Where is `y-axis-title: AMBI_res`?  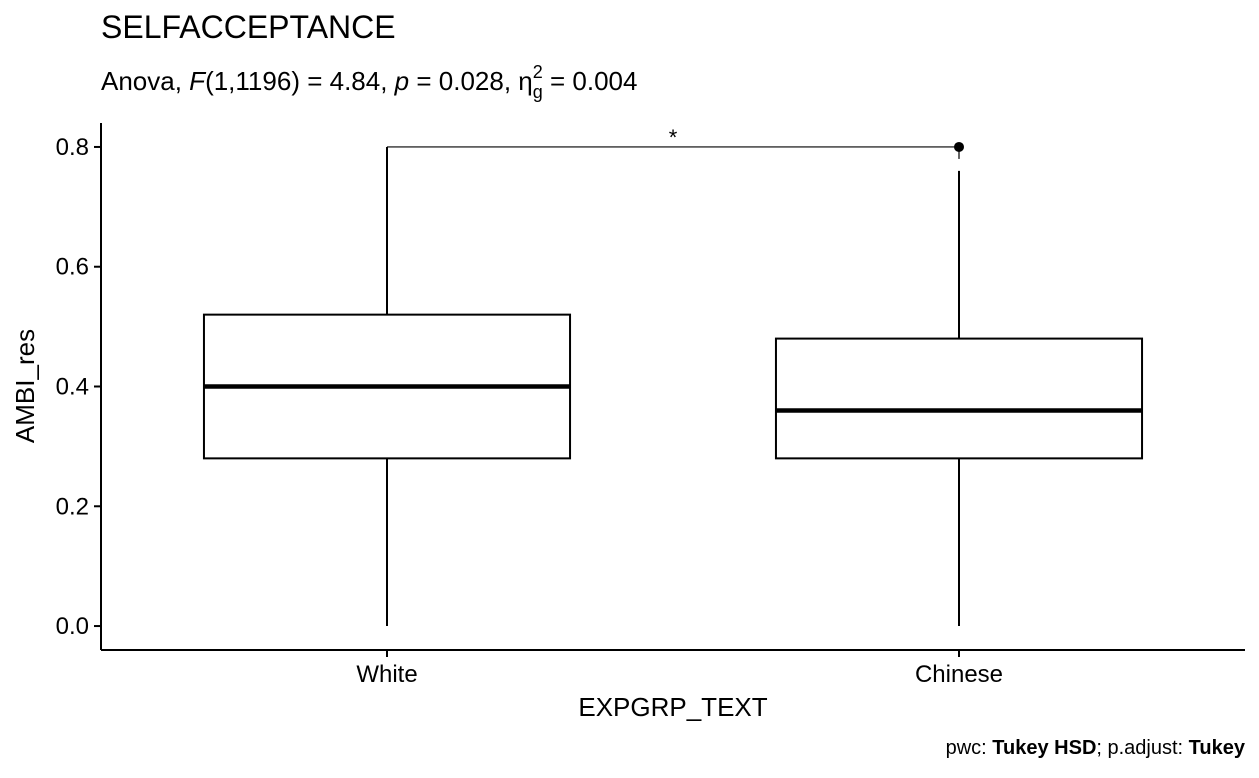
y-axis-title: AMBI_res is located at coordinates (25, 386).